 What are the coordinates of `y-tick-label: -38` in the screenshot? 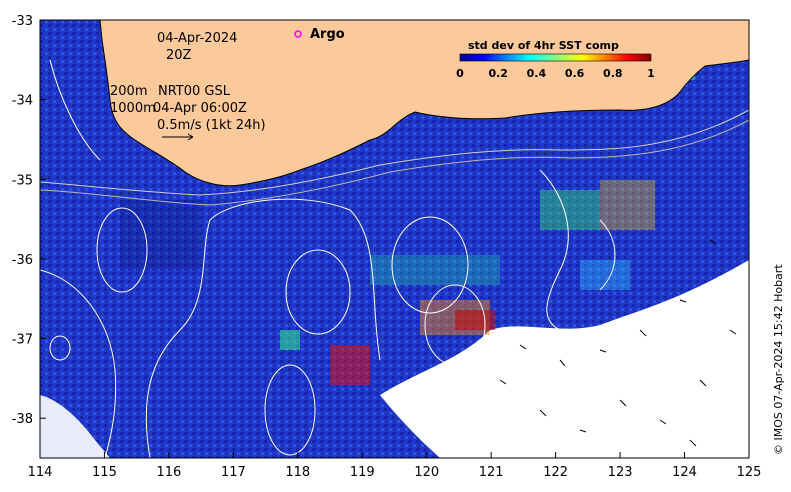 It's located at (22, 419).